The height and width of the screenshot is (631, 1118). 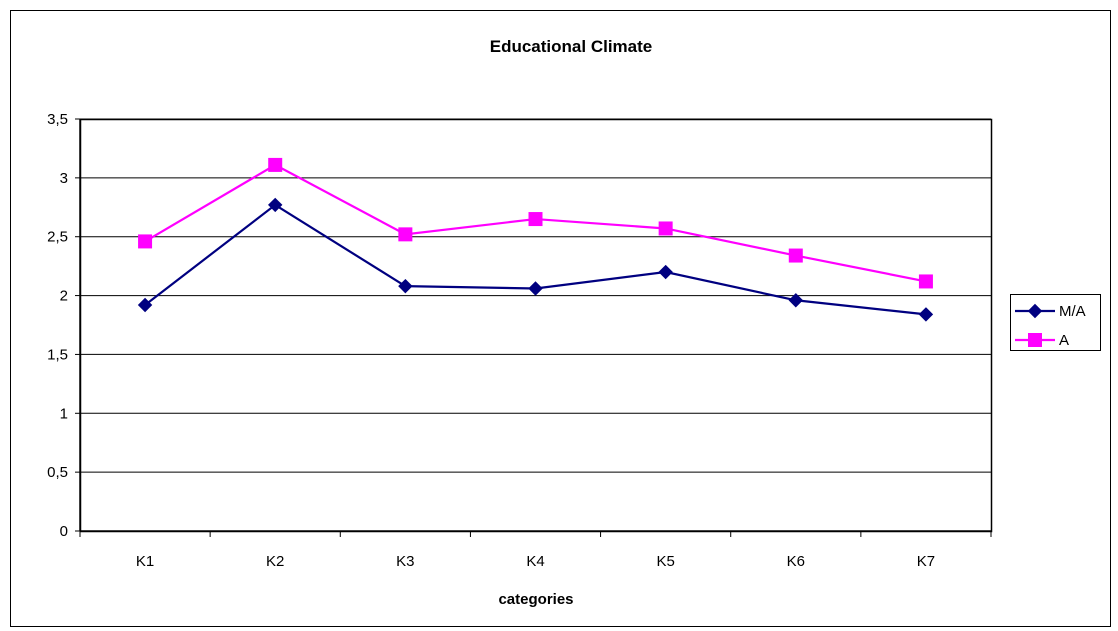 I want to click on x-tick-label: K7, so click(x=926, y=561).